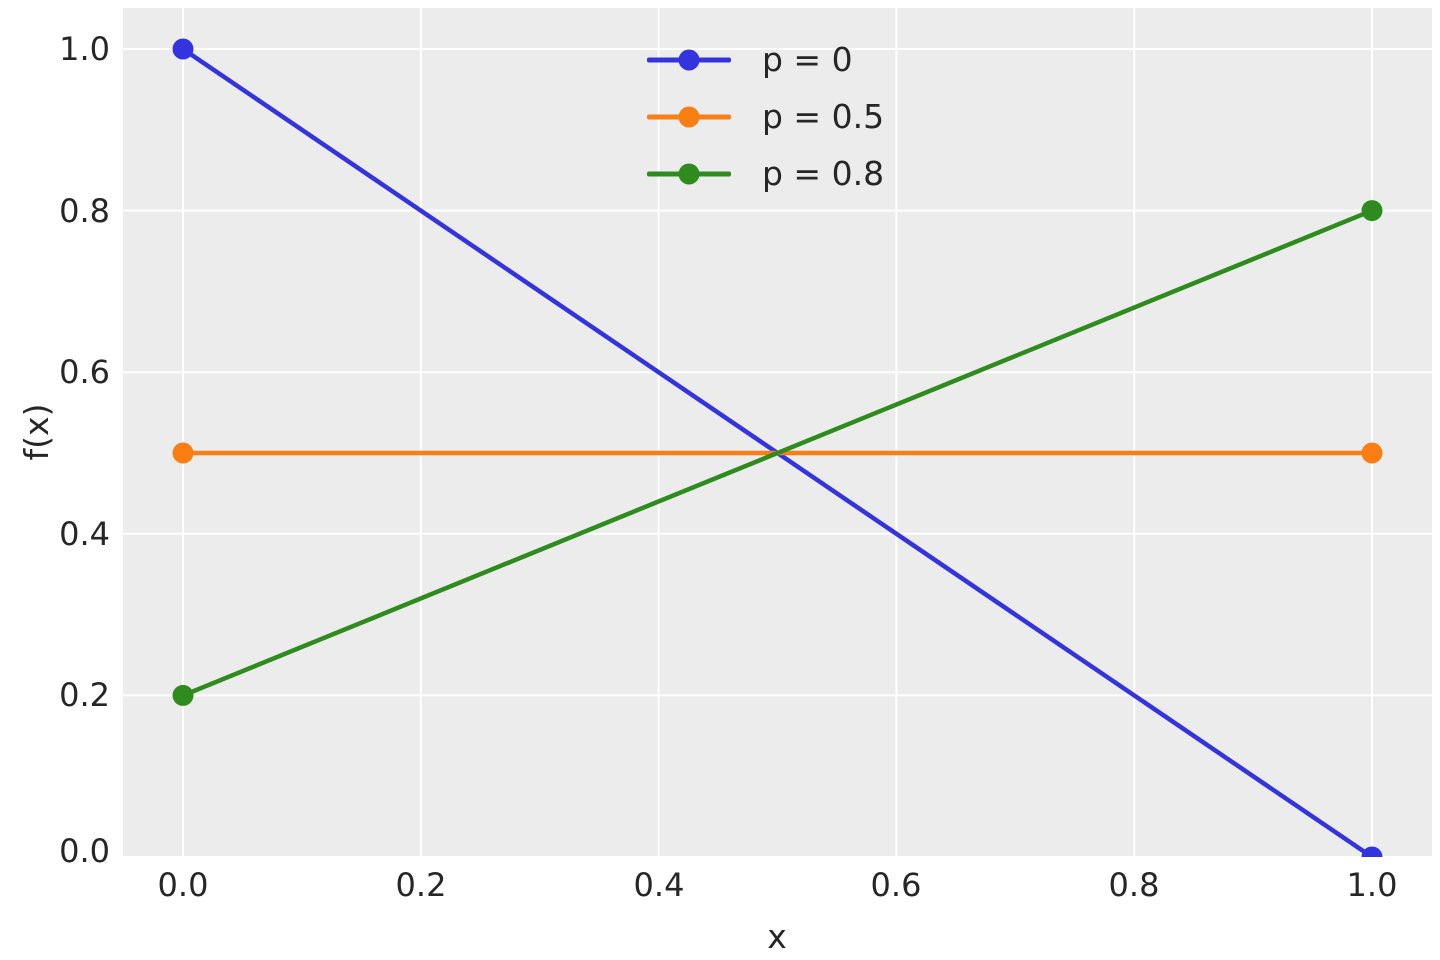 Image resolution: width=1440 pixels, height=960 pixels. I want to click on x-axis-title: x, so click(777, 936).